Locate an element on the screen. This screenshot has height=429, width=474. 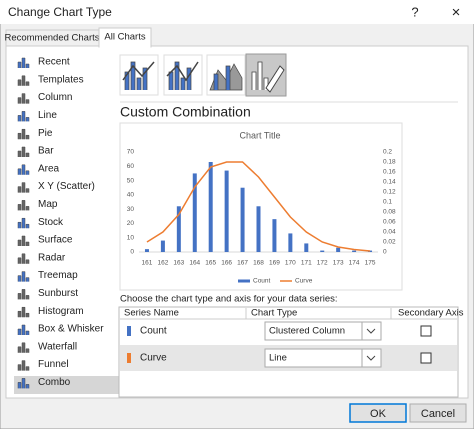
tab-label: All Charts is located at coordinates (124, 37).